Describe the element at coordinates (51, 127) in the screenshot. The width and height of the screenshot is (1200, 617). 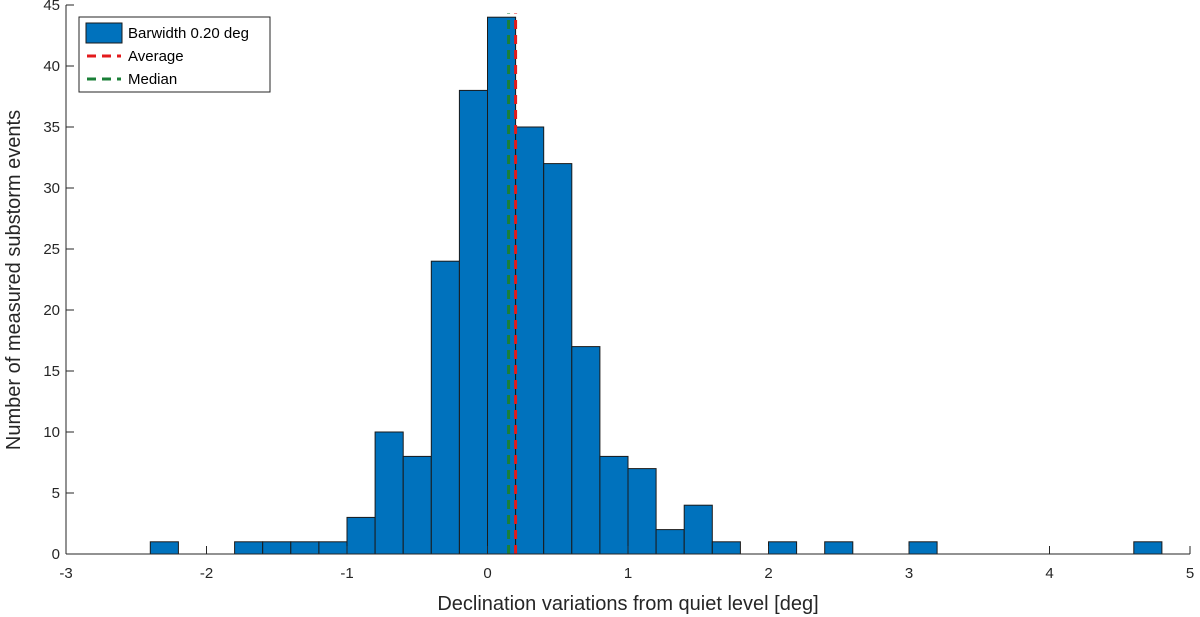
I see `y-tick-label: 35` at that location.